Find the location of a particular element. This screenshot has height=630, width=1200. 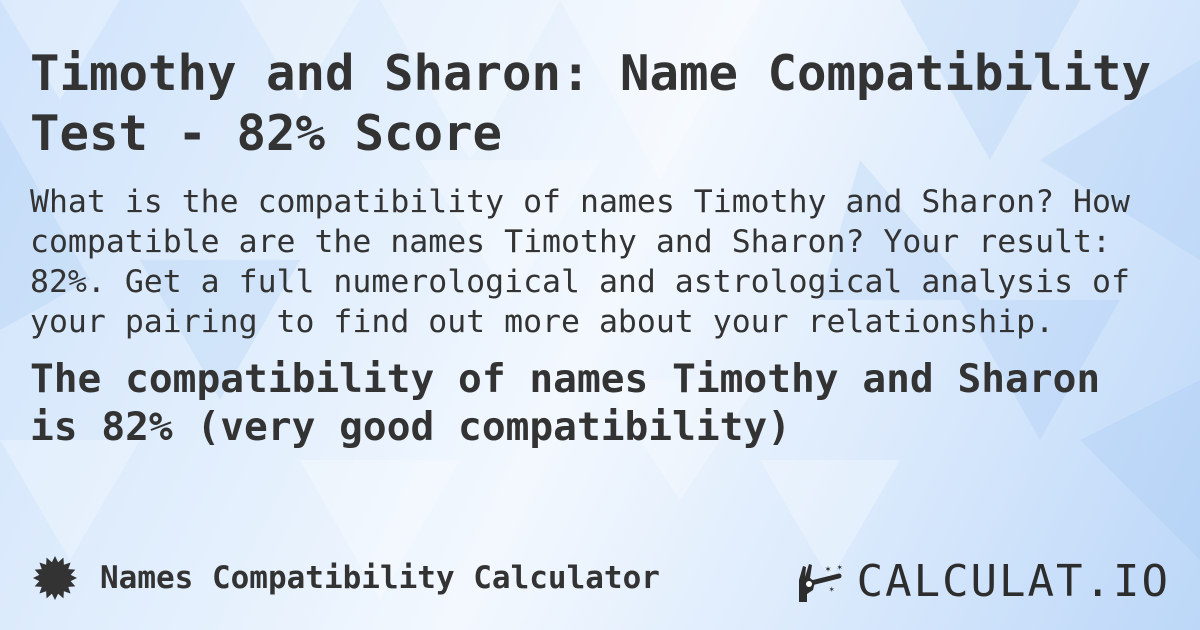

calculator-link: Names Compatibility Calculator is located at coordinates (346, 578).